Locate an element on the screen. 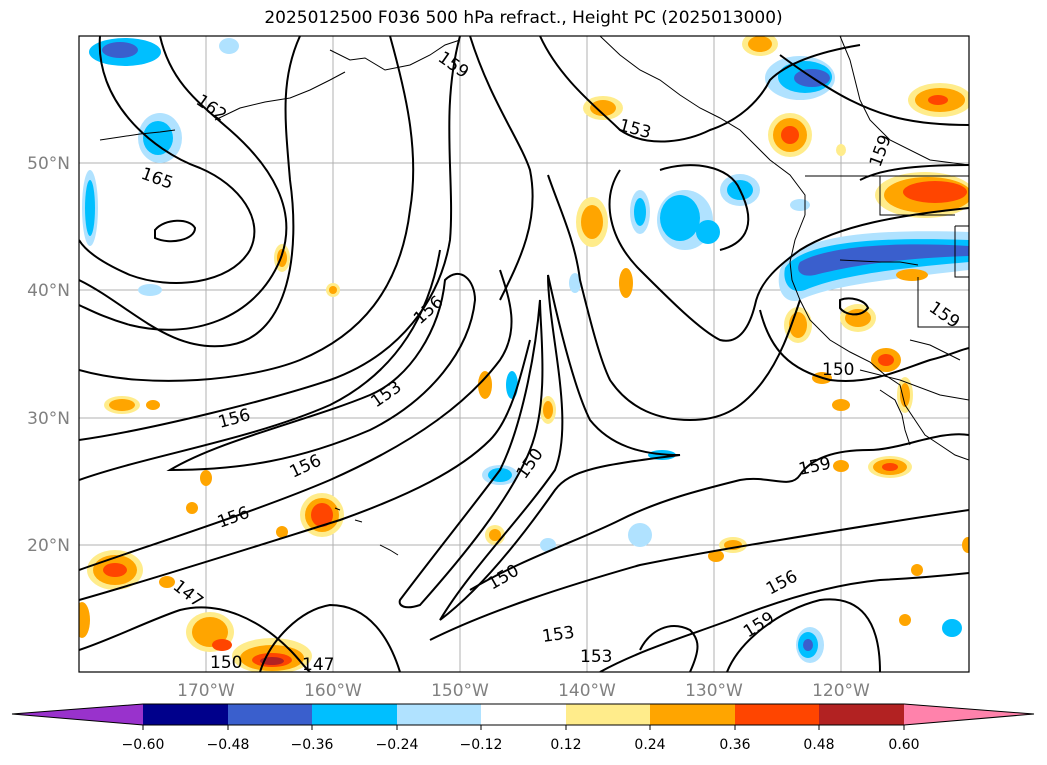  lon-label-120w: 120°W is located at coordinates (841, 691).